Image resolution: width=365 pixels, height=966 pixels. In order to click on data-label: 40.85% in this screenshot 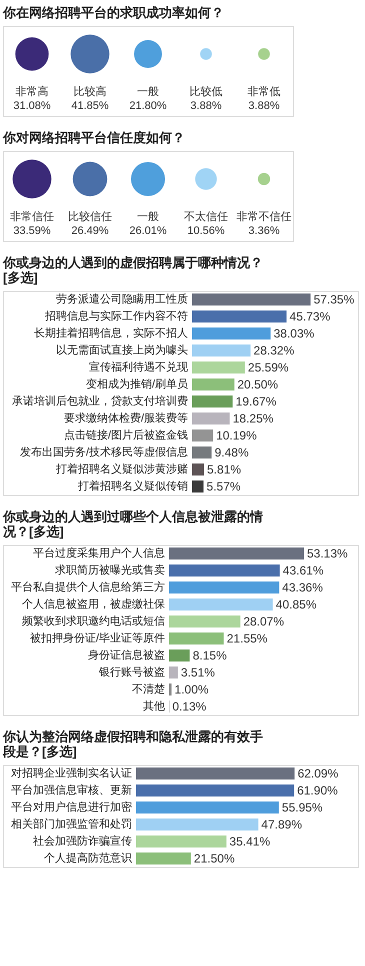, I will do `click(296, 605)`.